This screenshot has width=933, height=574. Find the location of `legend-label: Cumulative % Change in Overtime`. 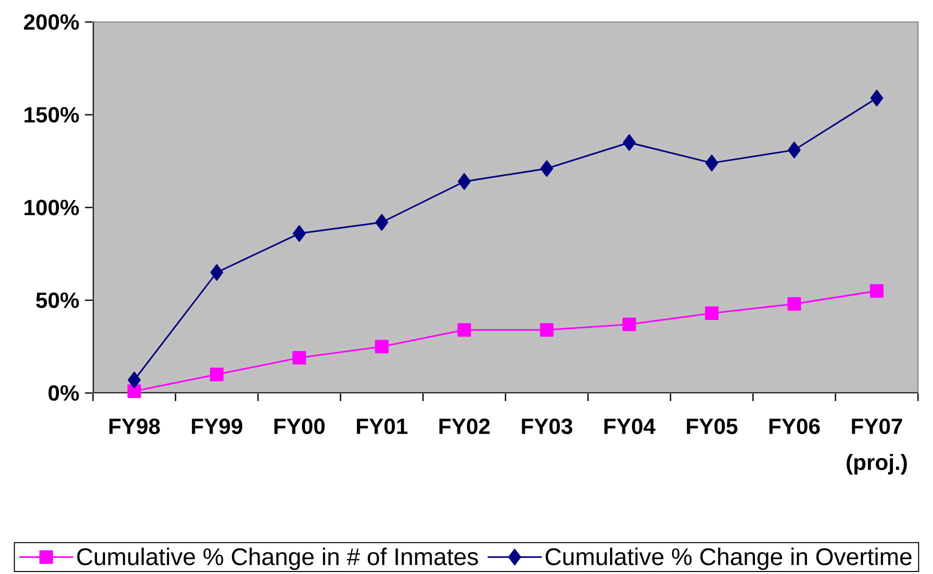

legend-label: Cumulative % Change in Overtime is located at coordinates (729, 559).